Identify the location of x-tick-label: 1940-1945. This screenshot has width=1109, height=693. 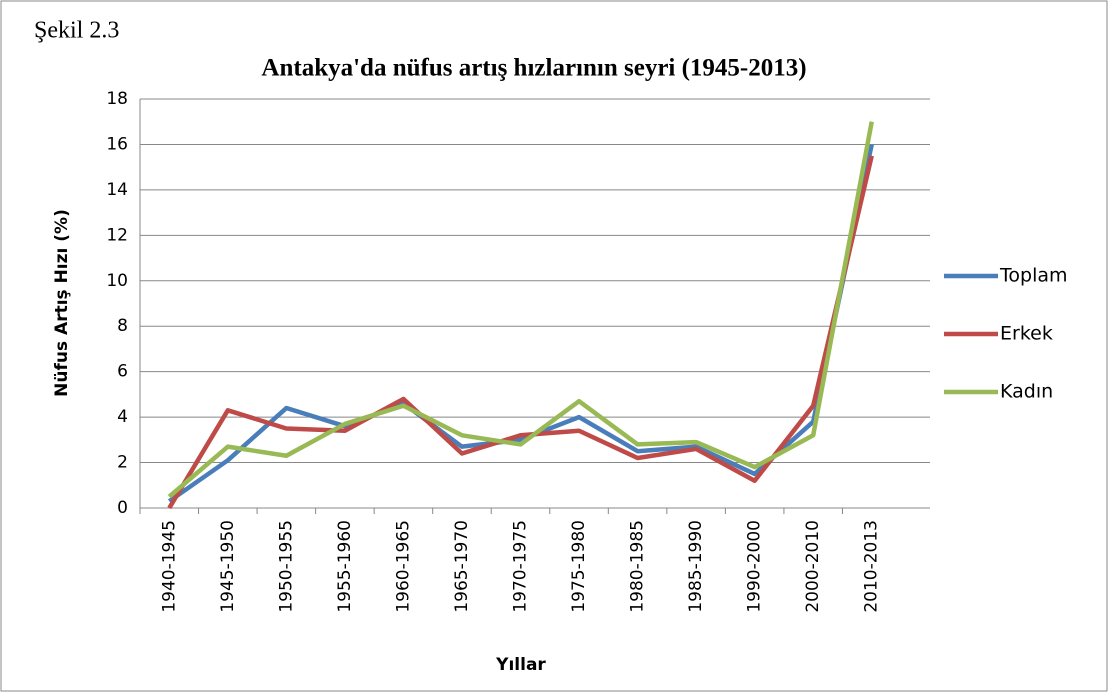
(169, 566).